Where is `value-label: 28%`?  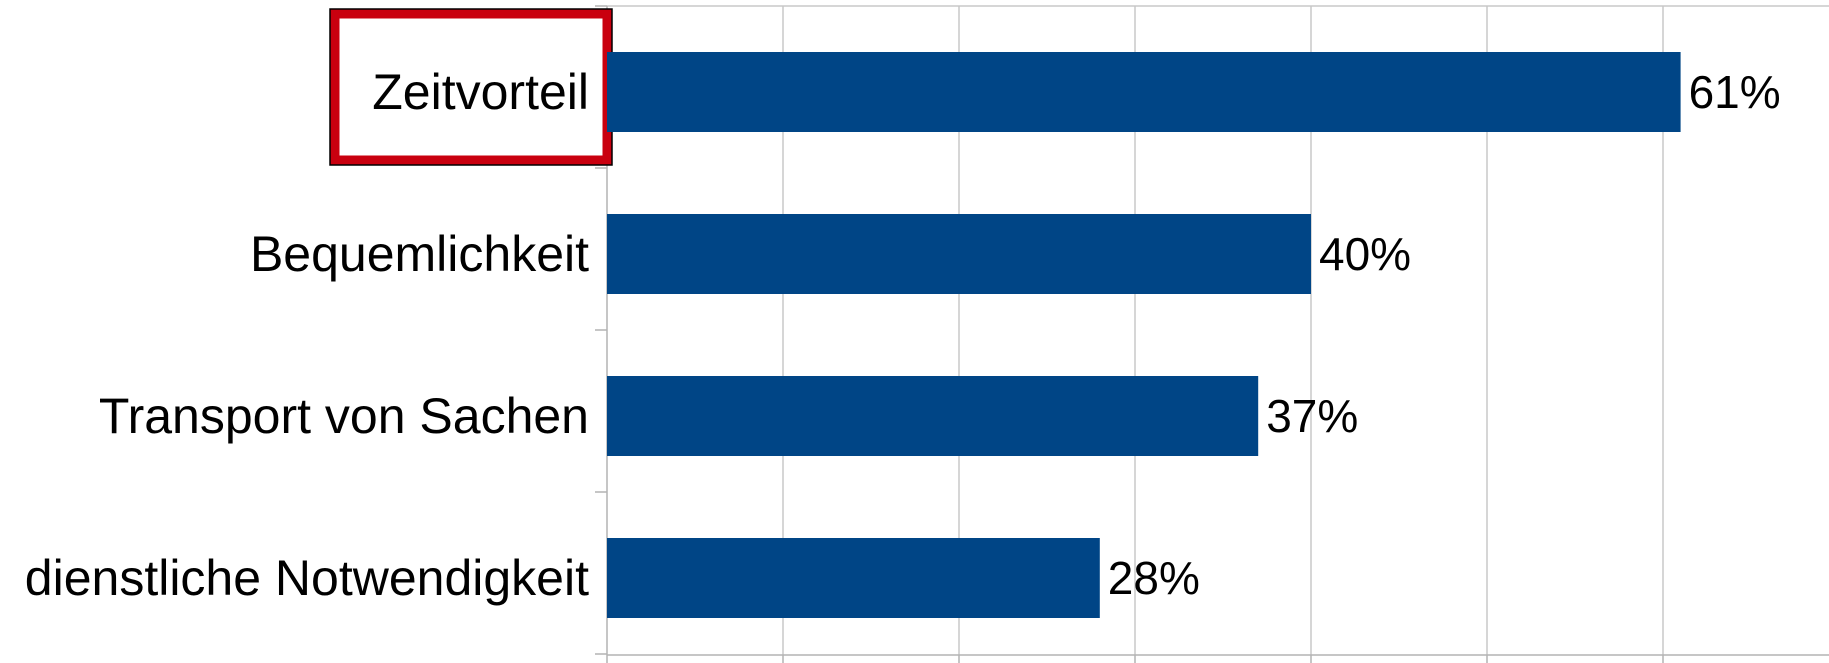
value-label: 28% is located at coordinates (1154, 578).